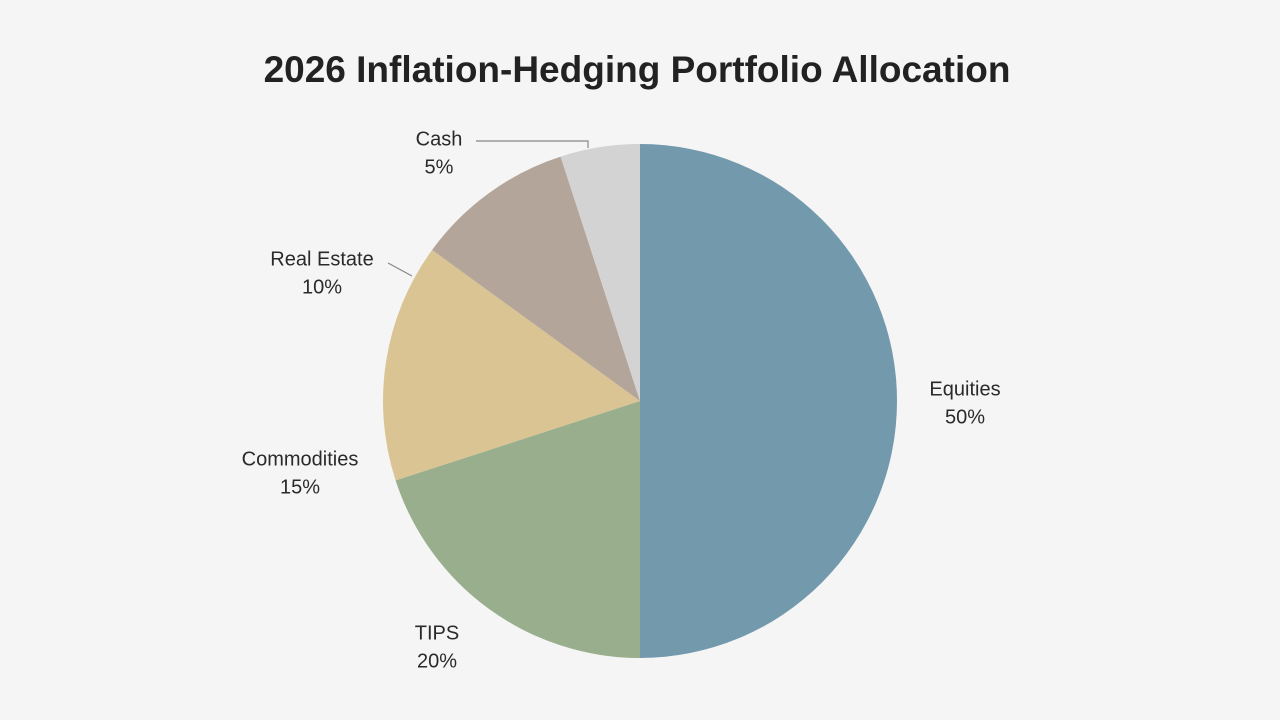 This screenshot has width=1280, height=720. Describe the element at coordinates (439, 139) in the screenshot. I see `slice-label: Cash` at that location.